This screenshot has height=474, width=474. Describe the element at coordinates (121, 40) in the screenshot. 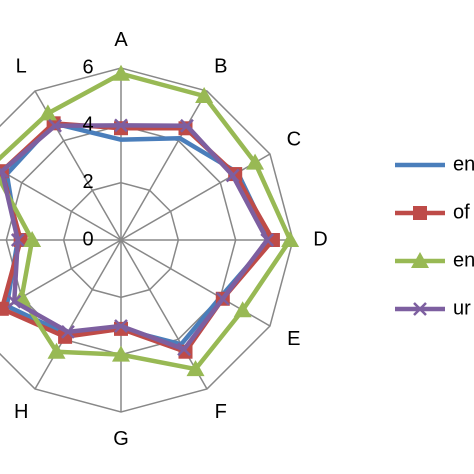

I see `category-label: A` at that location.